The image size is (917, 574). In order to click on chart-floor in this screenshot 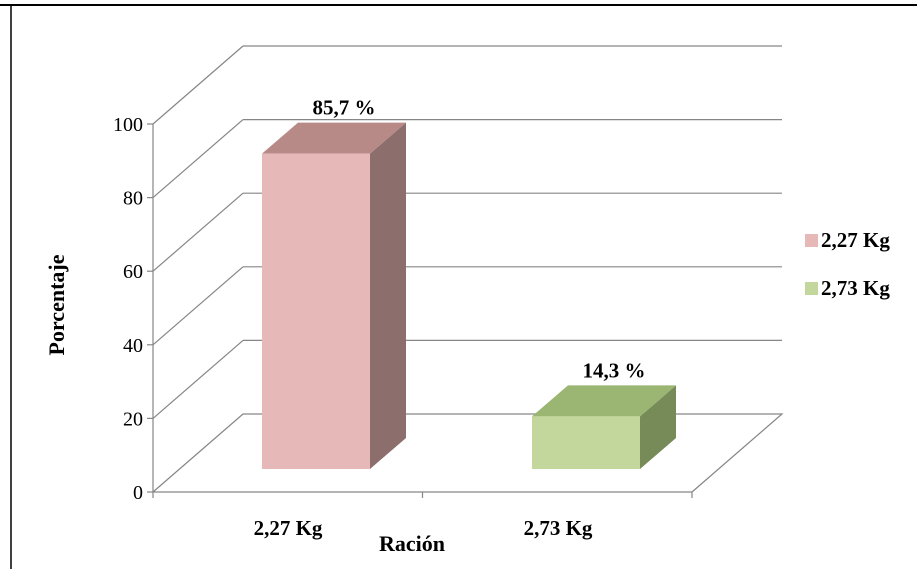, I will do `click(468, 453)`.